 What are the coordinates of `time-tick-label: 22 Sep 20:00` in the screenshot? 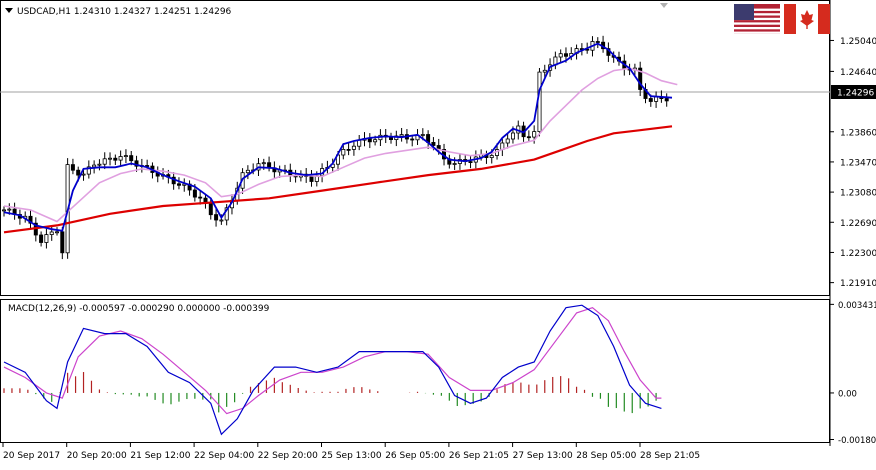 It's located at (288, 456).